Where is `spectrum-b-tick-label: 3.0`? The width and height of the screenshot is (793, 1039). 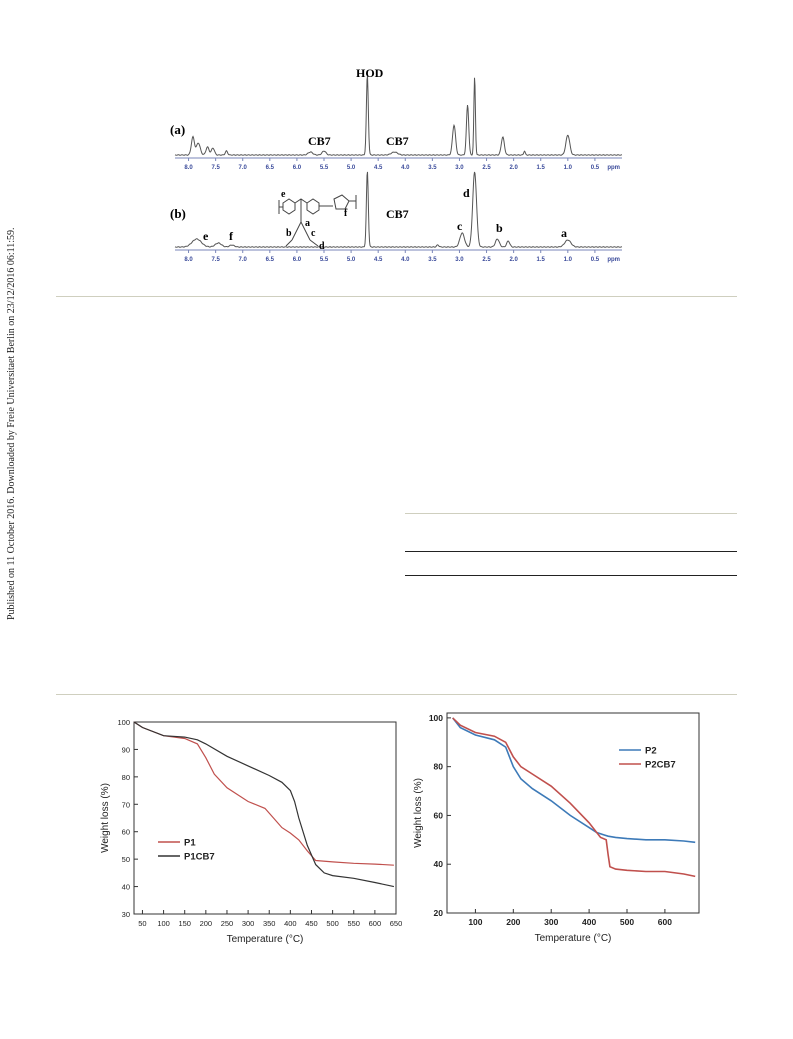 spectrum-b-tick-label: 3.0 is located at coordinates (459, 260).